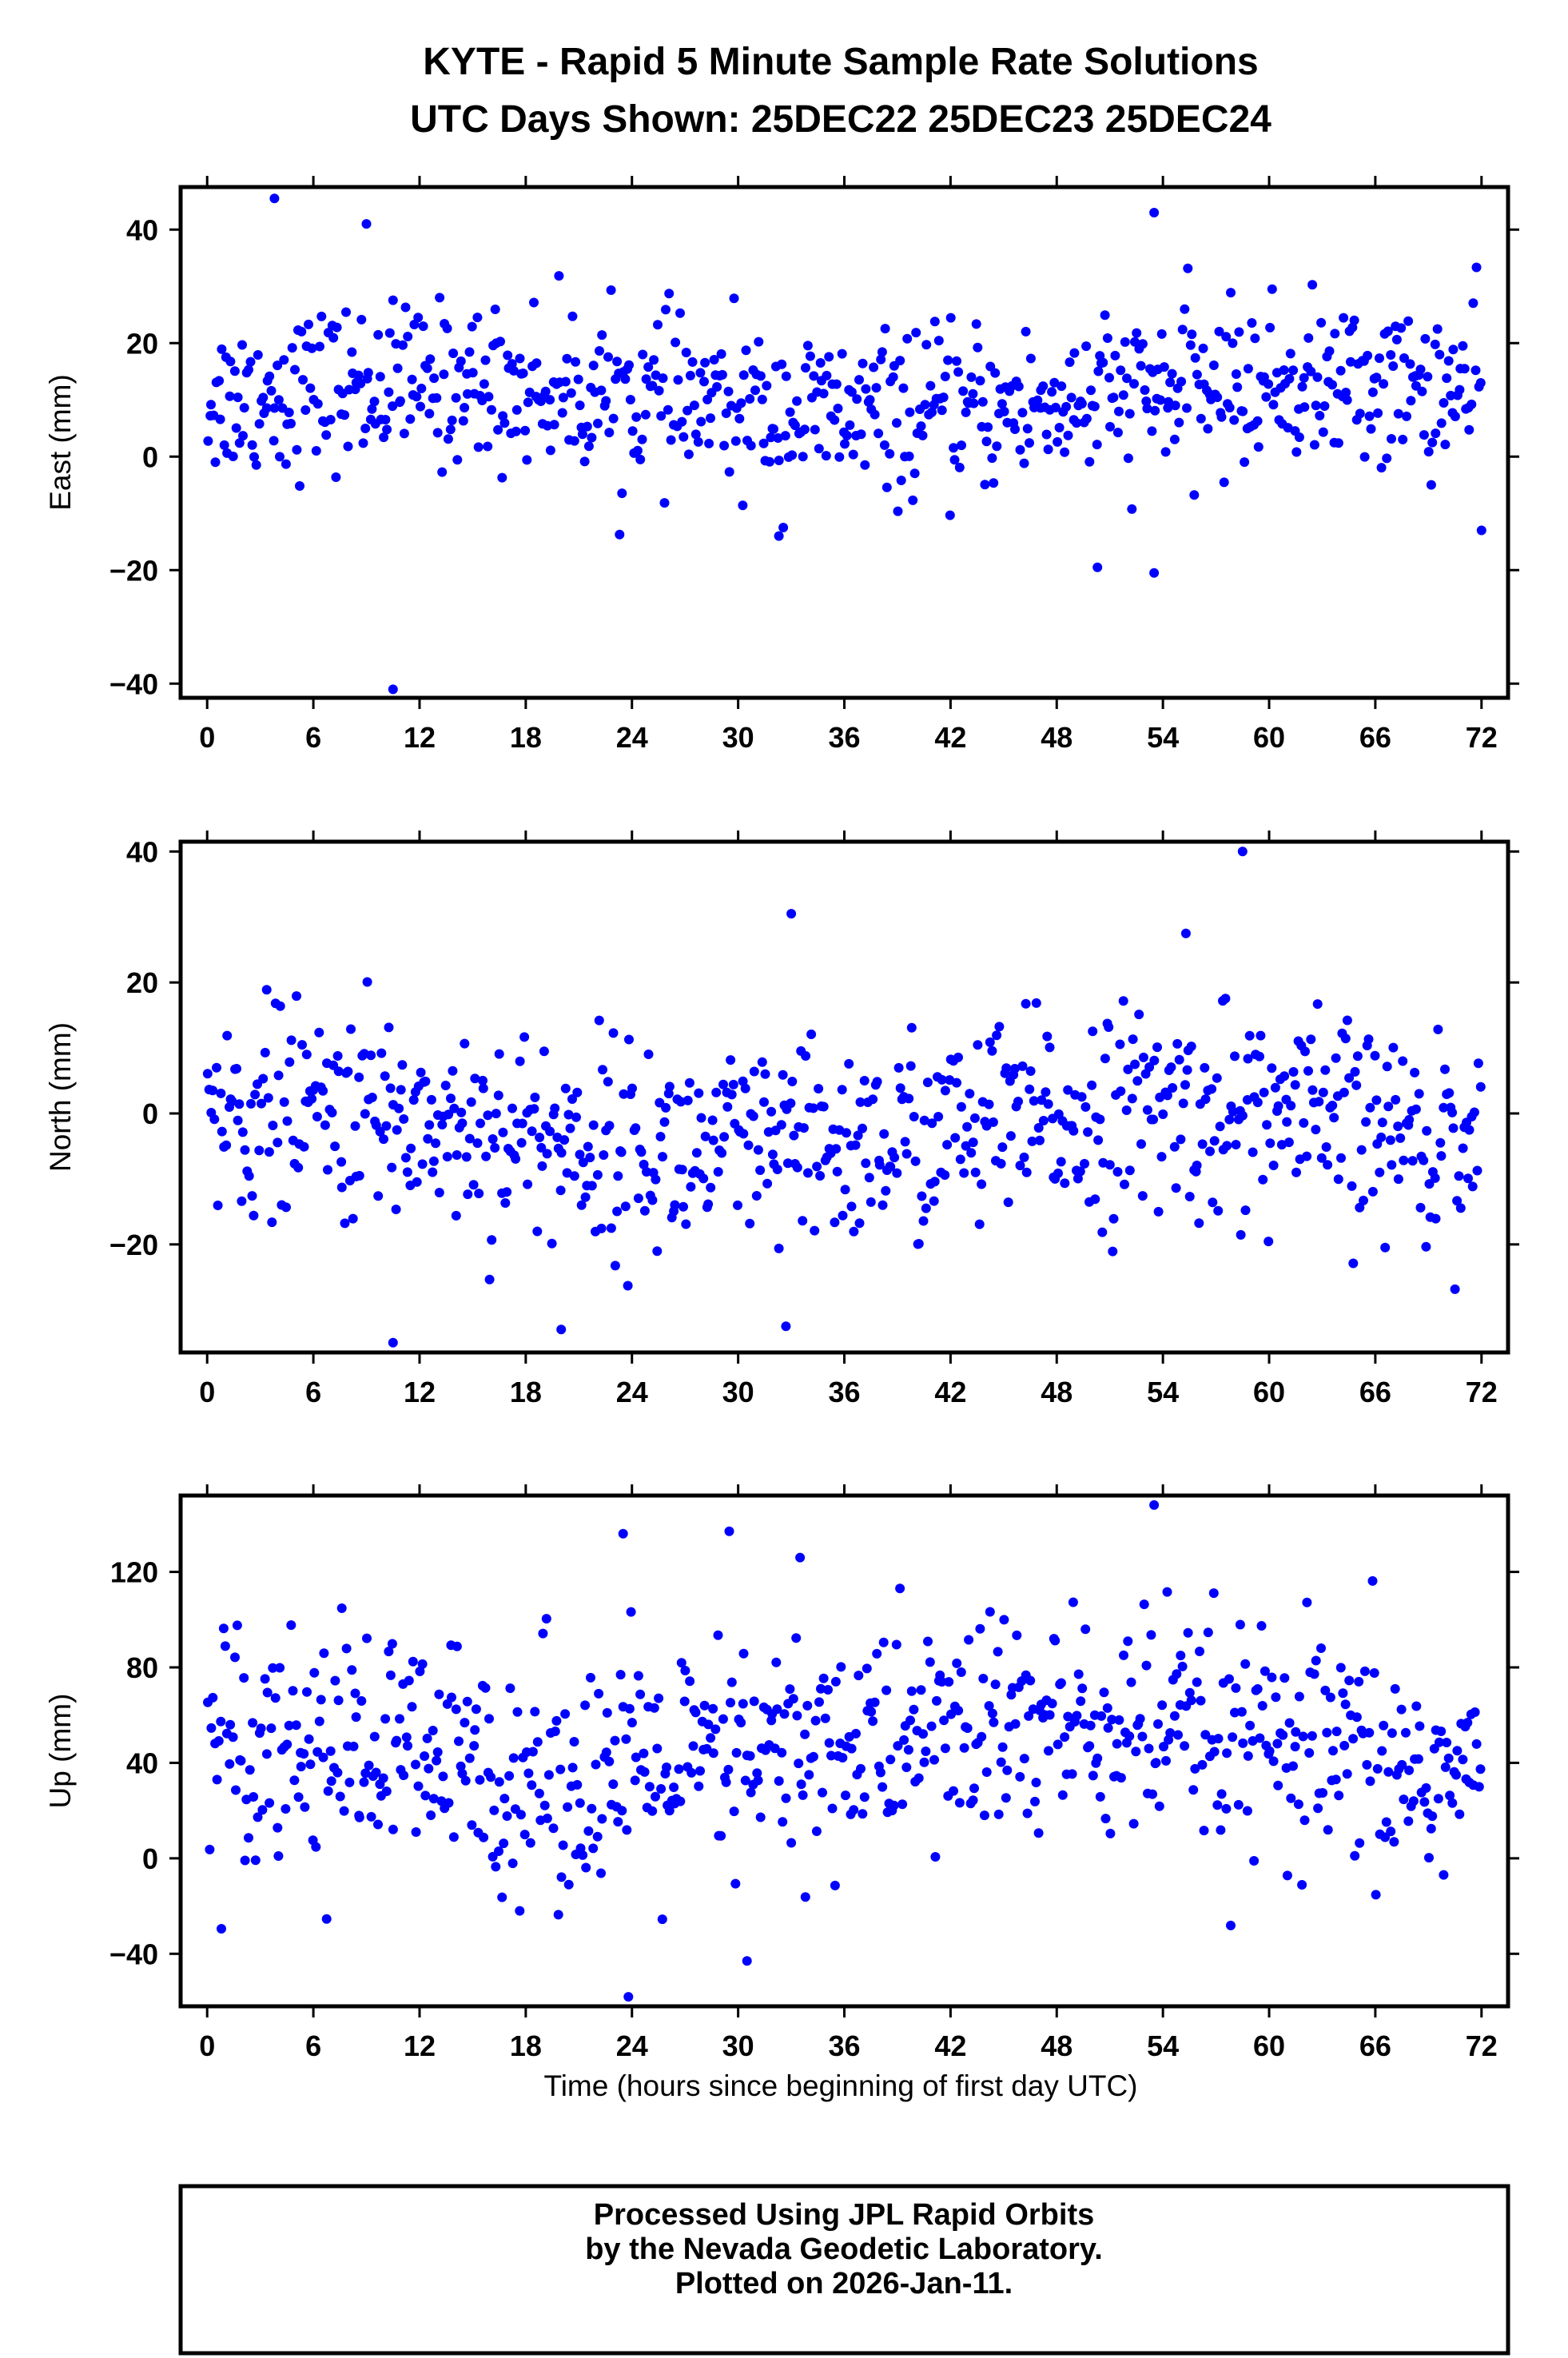 Image resolution: width=1568 pixels, height=2358 pixels. What do you see at coordinates (950, 2046) in the screenshot?
I see `up-xtick-label: 42` at bounding box center [950, 2046].